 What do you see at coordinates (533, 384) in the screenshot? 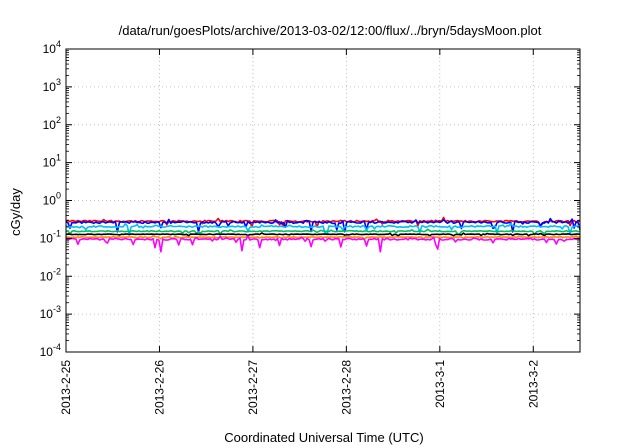
I see `x-tick-label: 2013-3-2` at bounding box center [533, 384].